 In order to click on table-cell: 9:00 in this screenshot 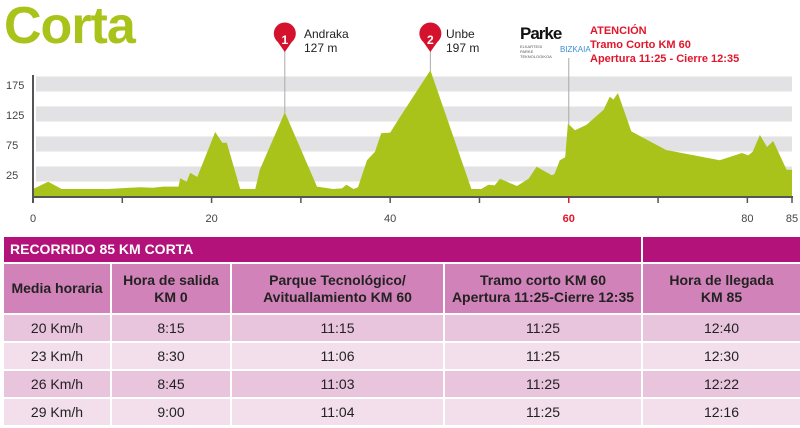, I will do `click(172, 412)`.